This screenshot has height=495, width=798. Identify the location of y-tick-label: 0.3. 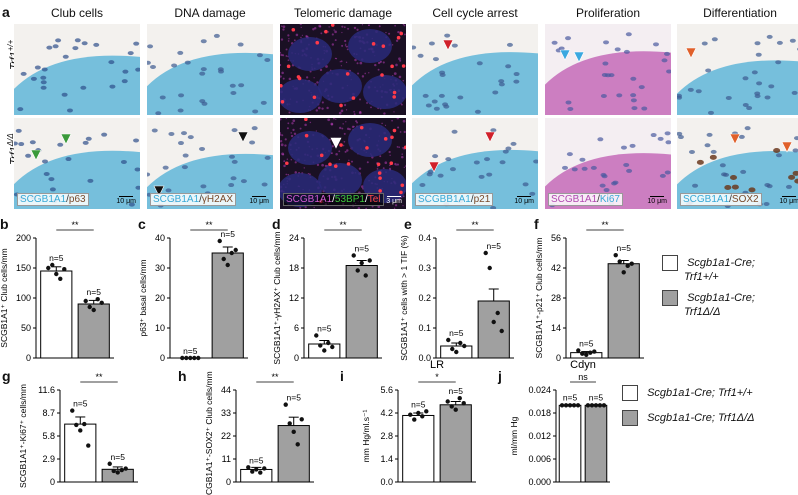
(424, 268).